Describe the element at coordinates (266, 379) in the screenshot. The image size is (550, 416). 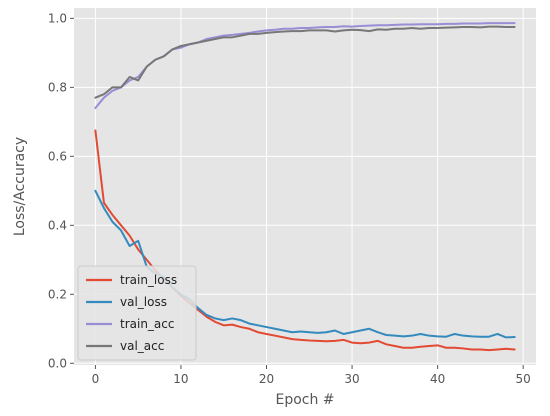
I see `x-tick-label: 20` at that location.